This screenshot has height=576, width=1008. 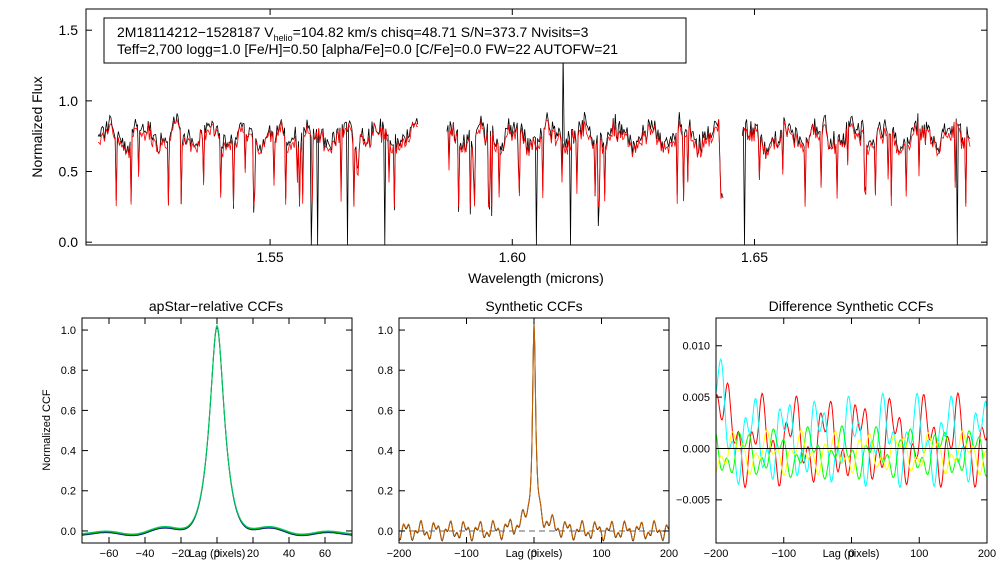 I want to click on x-tick-label: −20, so click(x=181, y=554).